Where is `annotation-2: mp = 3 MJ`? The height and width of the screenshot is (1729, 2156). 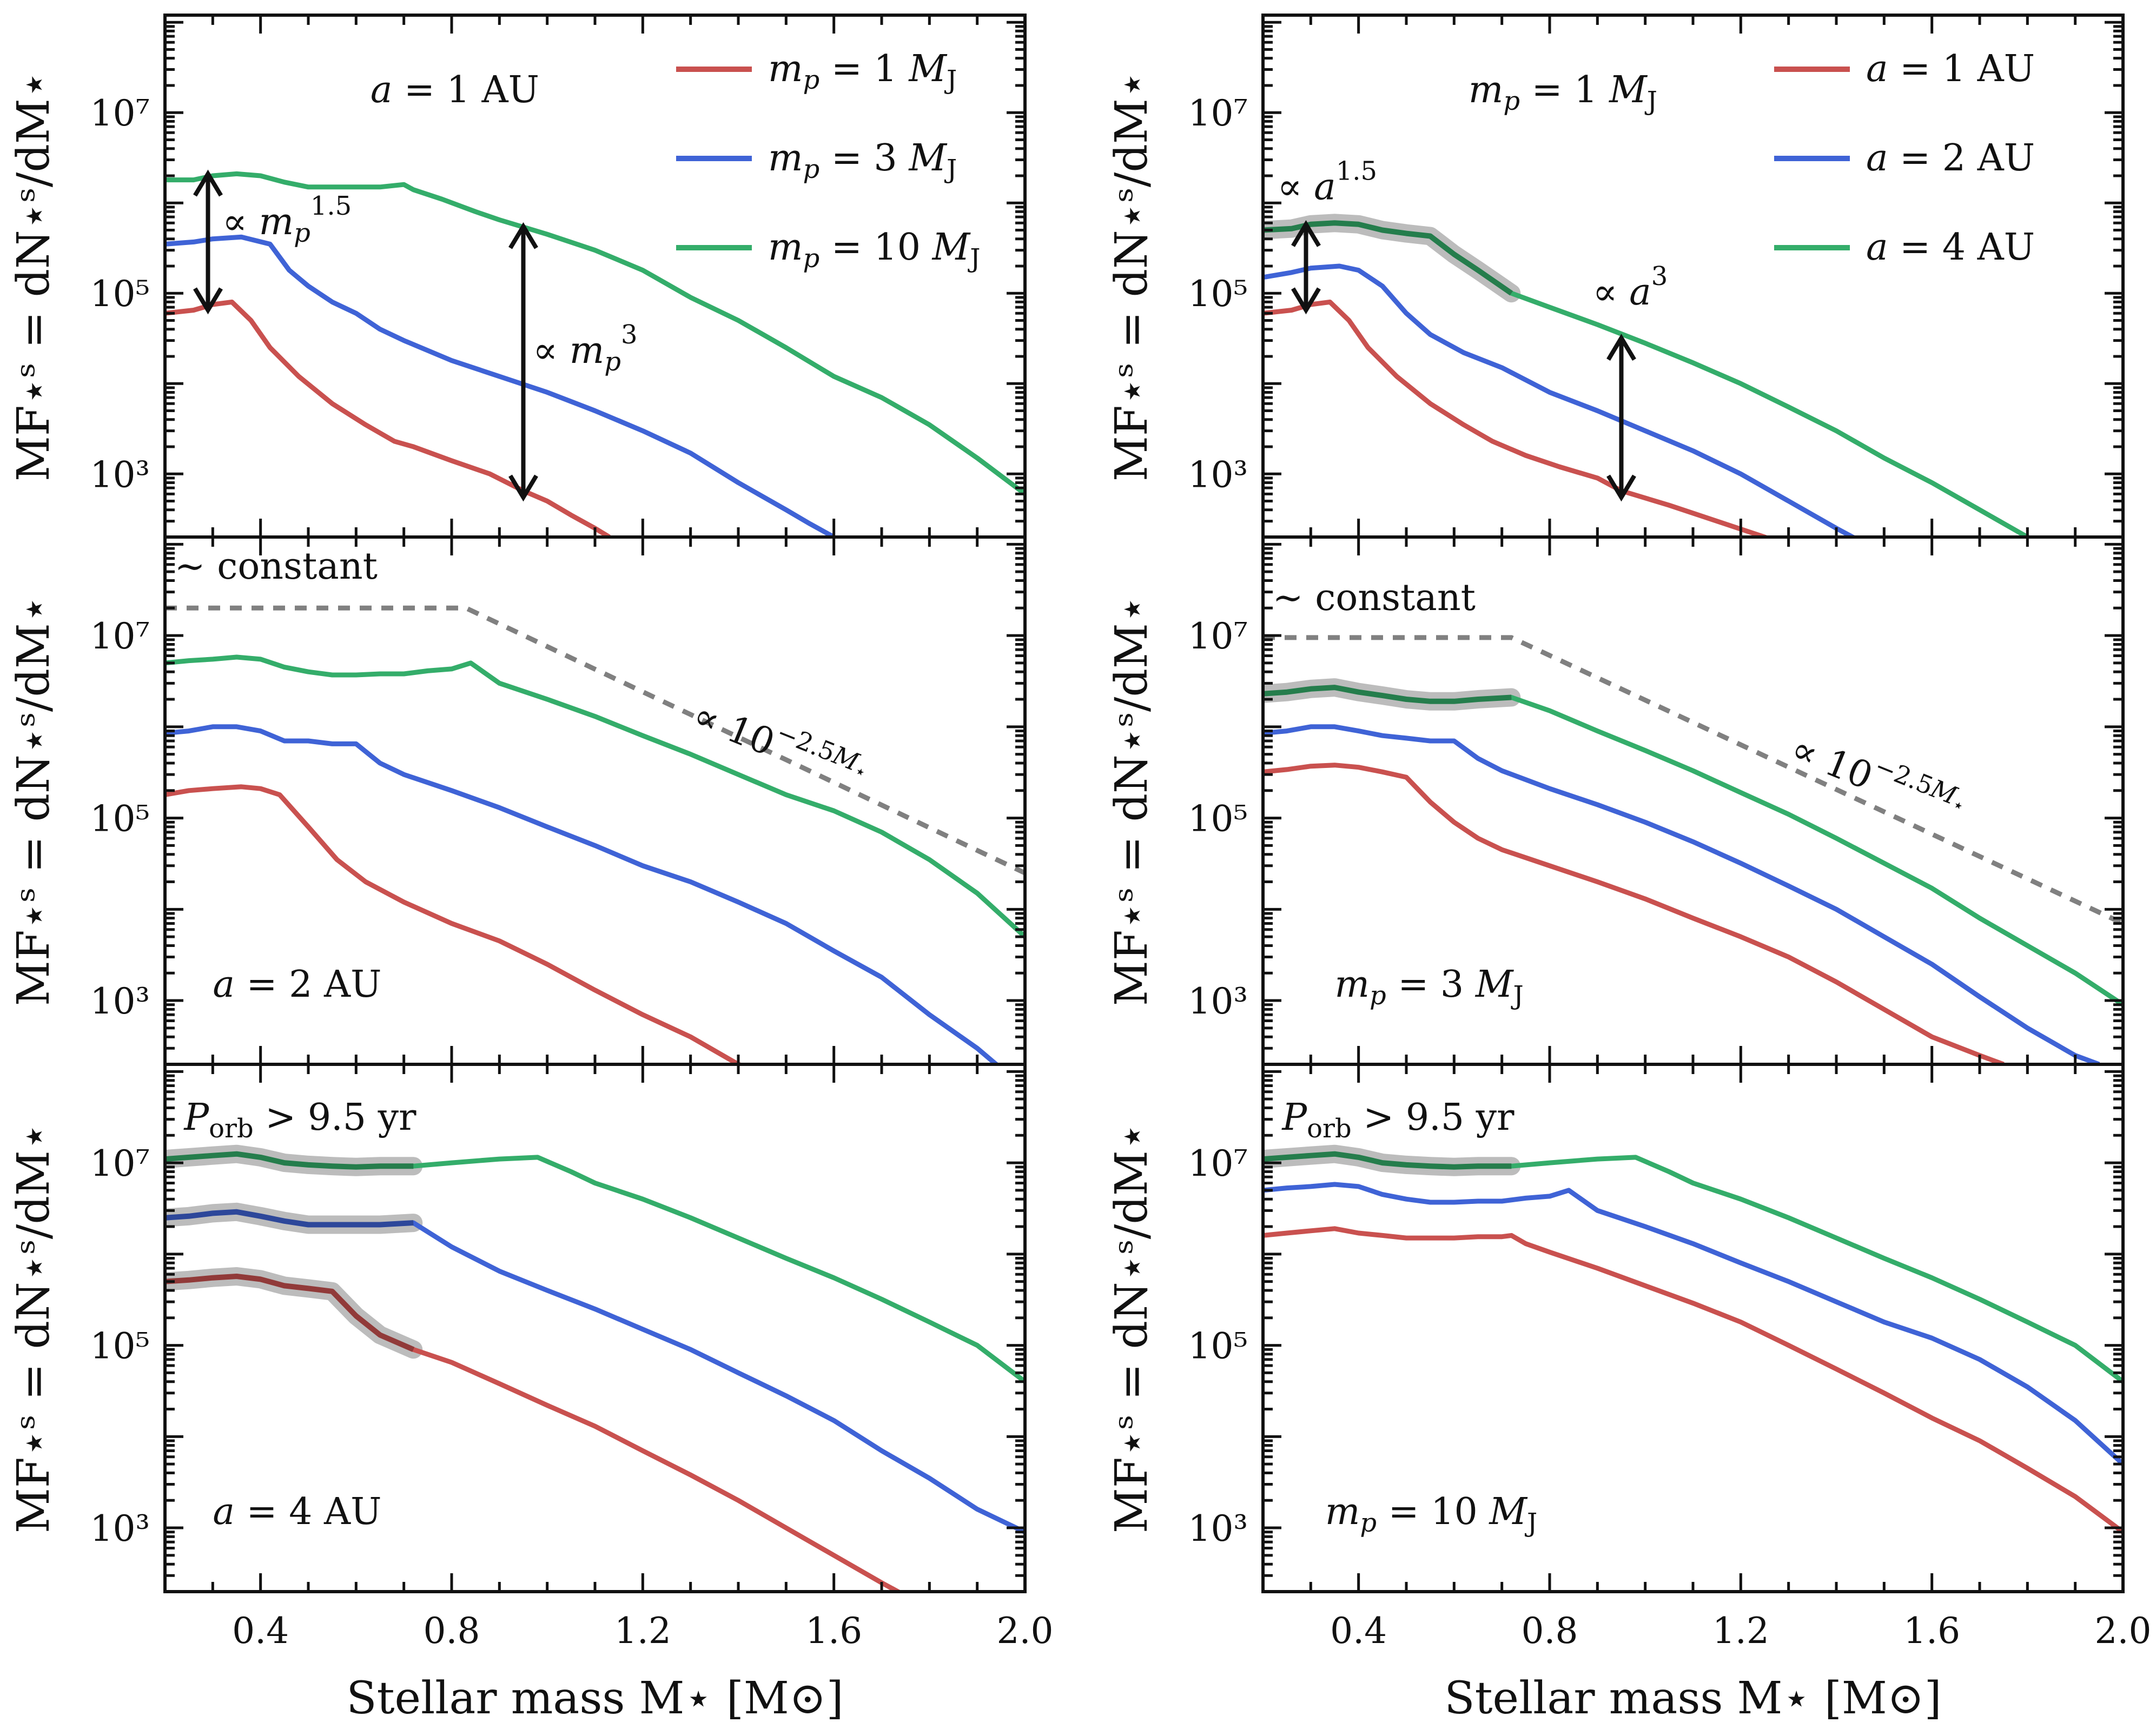 annotation-2: mp = 3 MJ is located at coordinates (1429, 987).